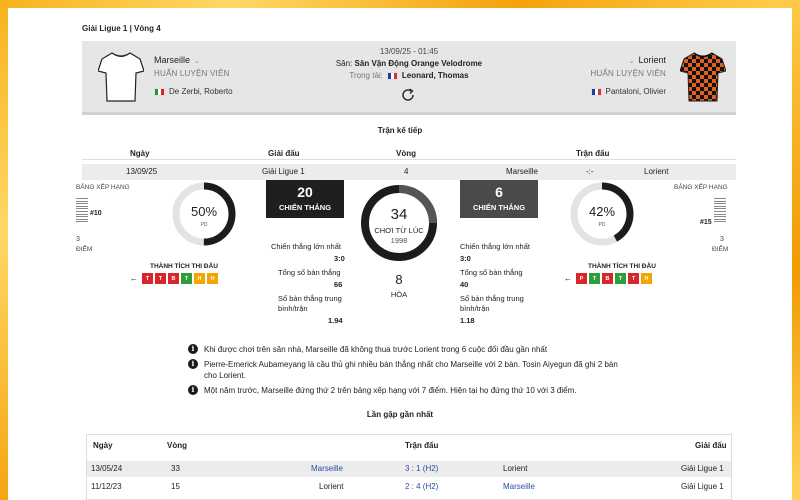 This screenshot has height=500, width=800. Describe the element at coordinates (628, 91) in the screenshot. I see `away-coach: Pantaloni, Olivier` at that location.